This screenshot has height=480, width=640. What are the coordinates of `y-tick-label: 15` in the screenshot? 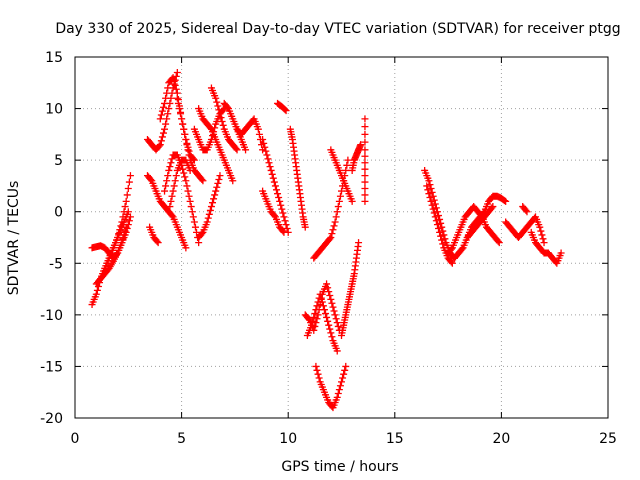 It's located at (54, 58).